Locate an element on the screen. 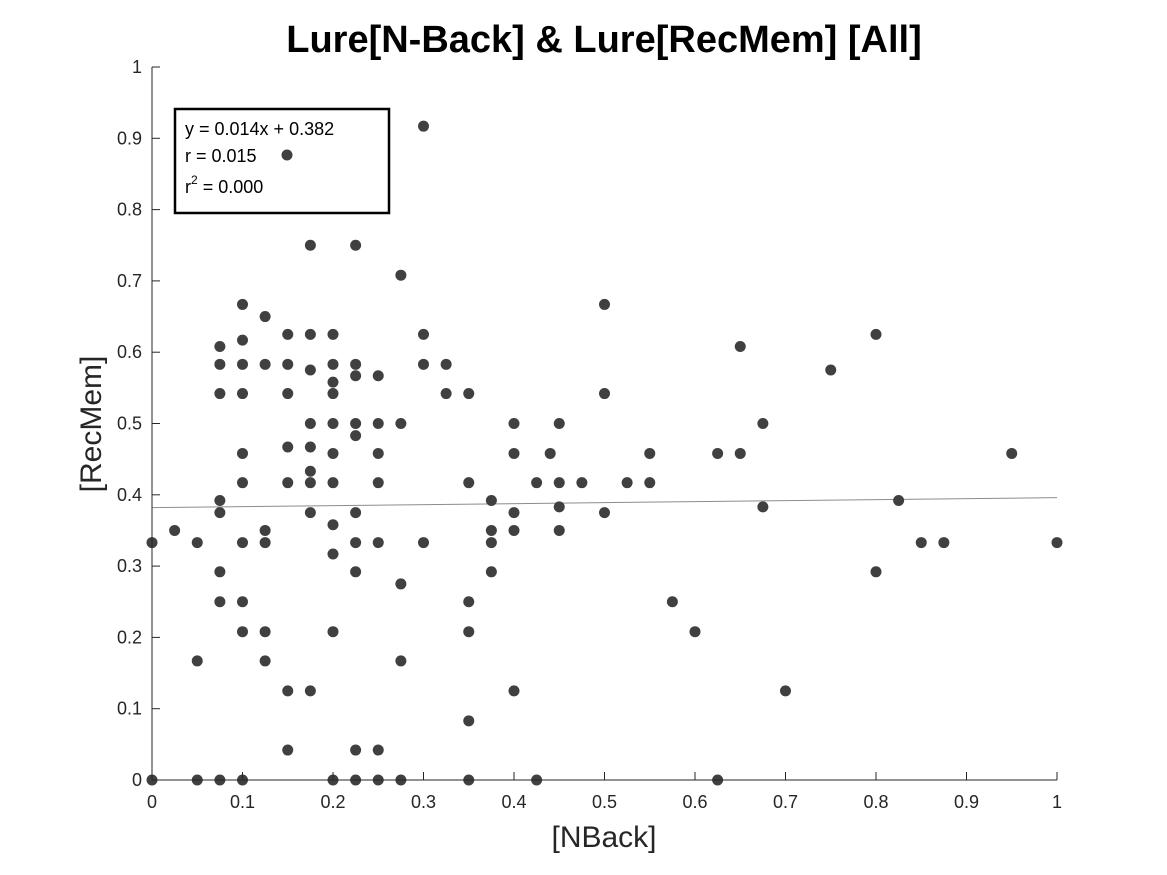 The image size is (1167, 875). fit-line is located at coordinates (604, 503).